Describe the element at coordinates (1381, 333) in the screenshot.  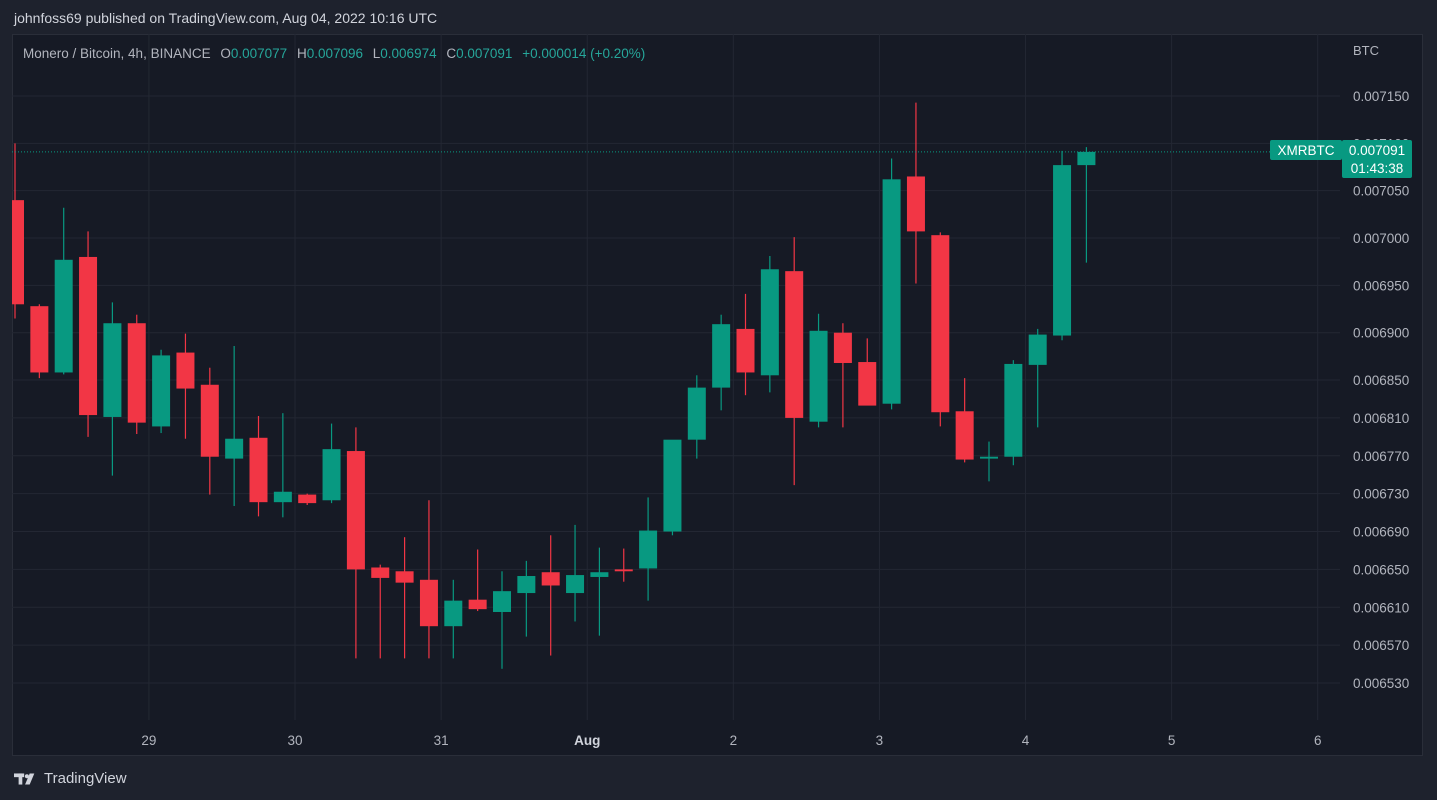
I see `y-tick-label: 0.006900` at that location.